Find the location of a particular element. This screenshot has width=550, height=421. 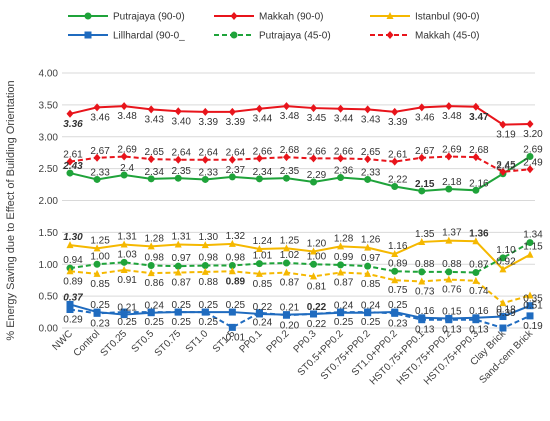

data-label: 2.43 is located at coordinates (72, 166).